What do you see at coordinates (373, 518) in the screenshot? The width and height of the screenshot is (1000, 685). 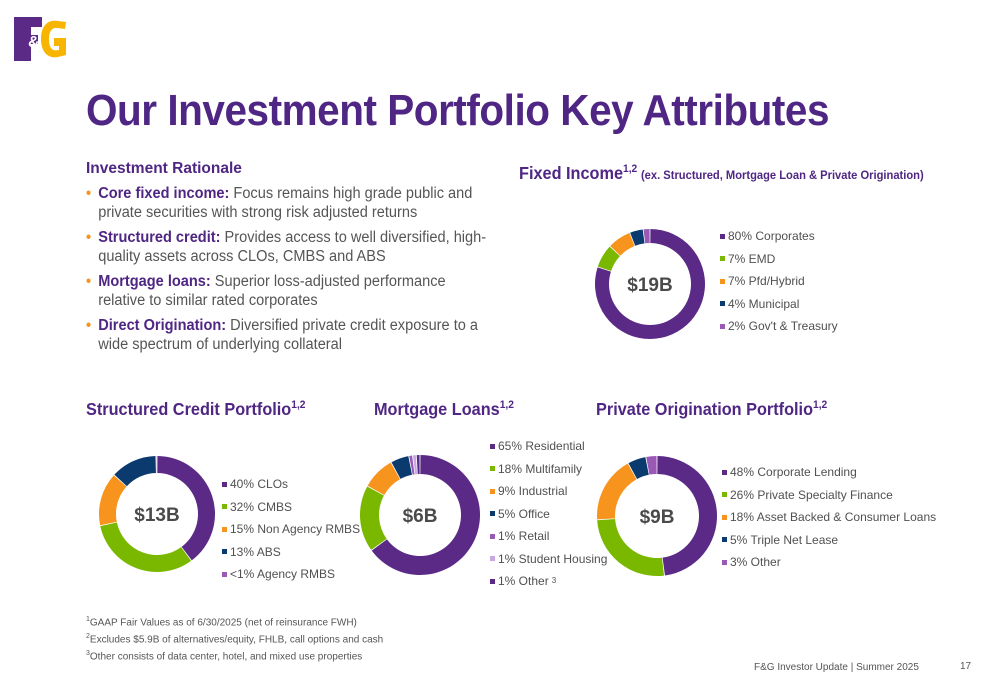 I see `donut-slice-18-multifamily` at bounding box center [373, 518].